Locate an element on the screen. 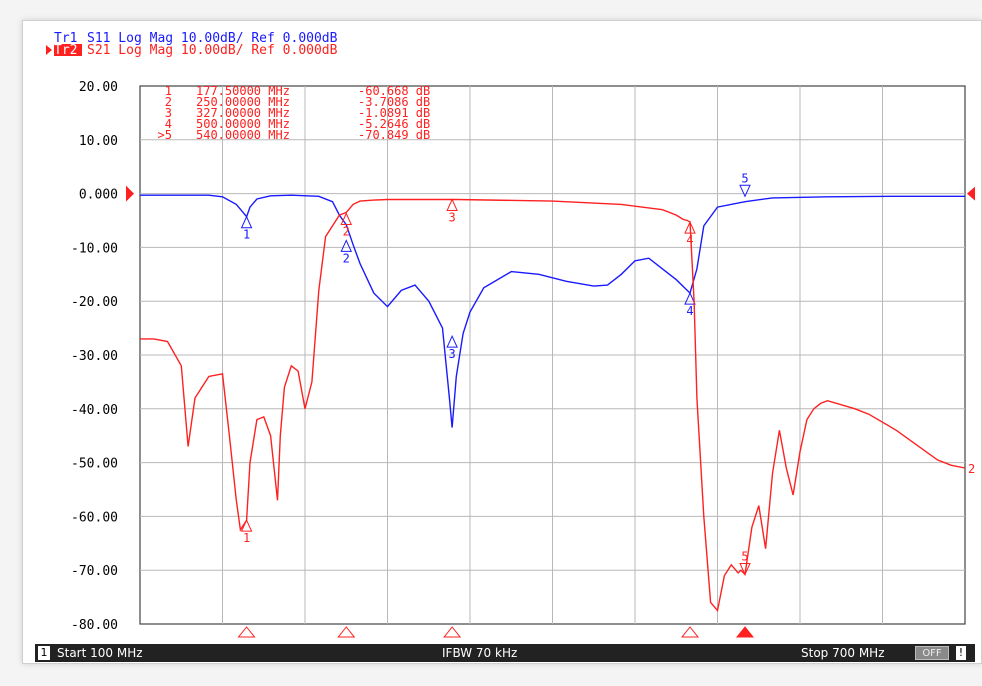 Image resolution: width=982 pixels, height=686 pixels. channel-number: 1 is located at coordinates (44, 653).